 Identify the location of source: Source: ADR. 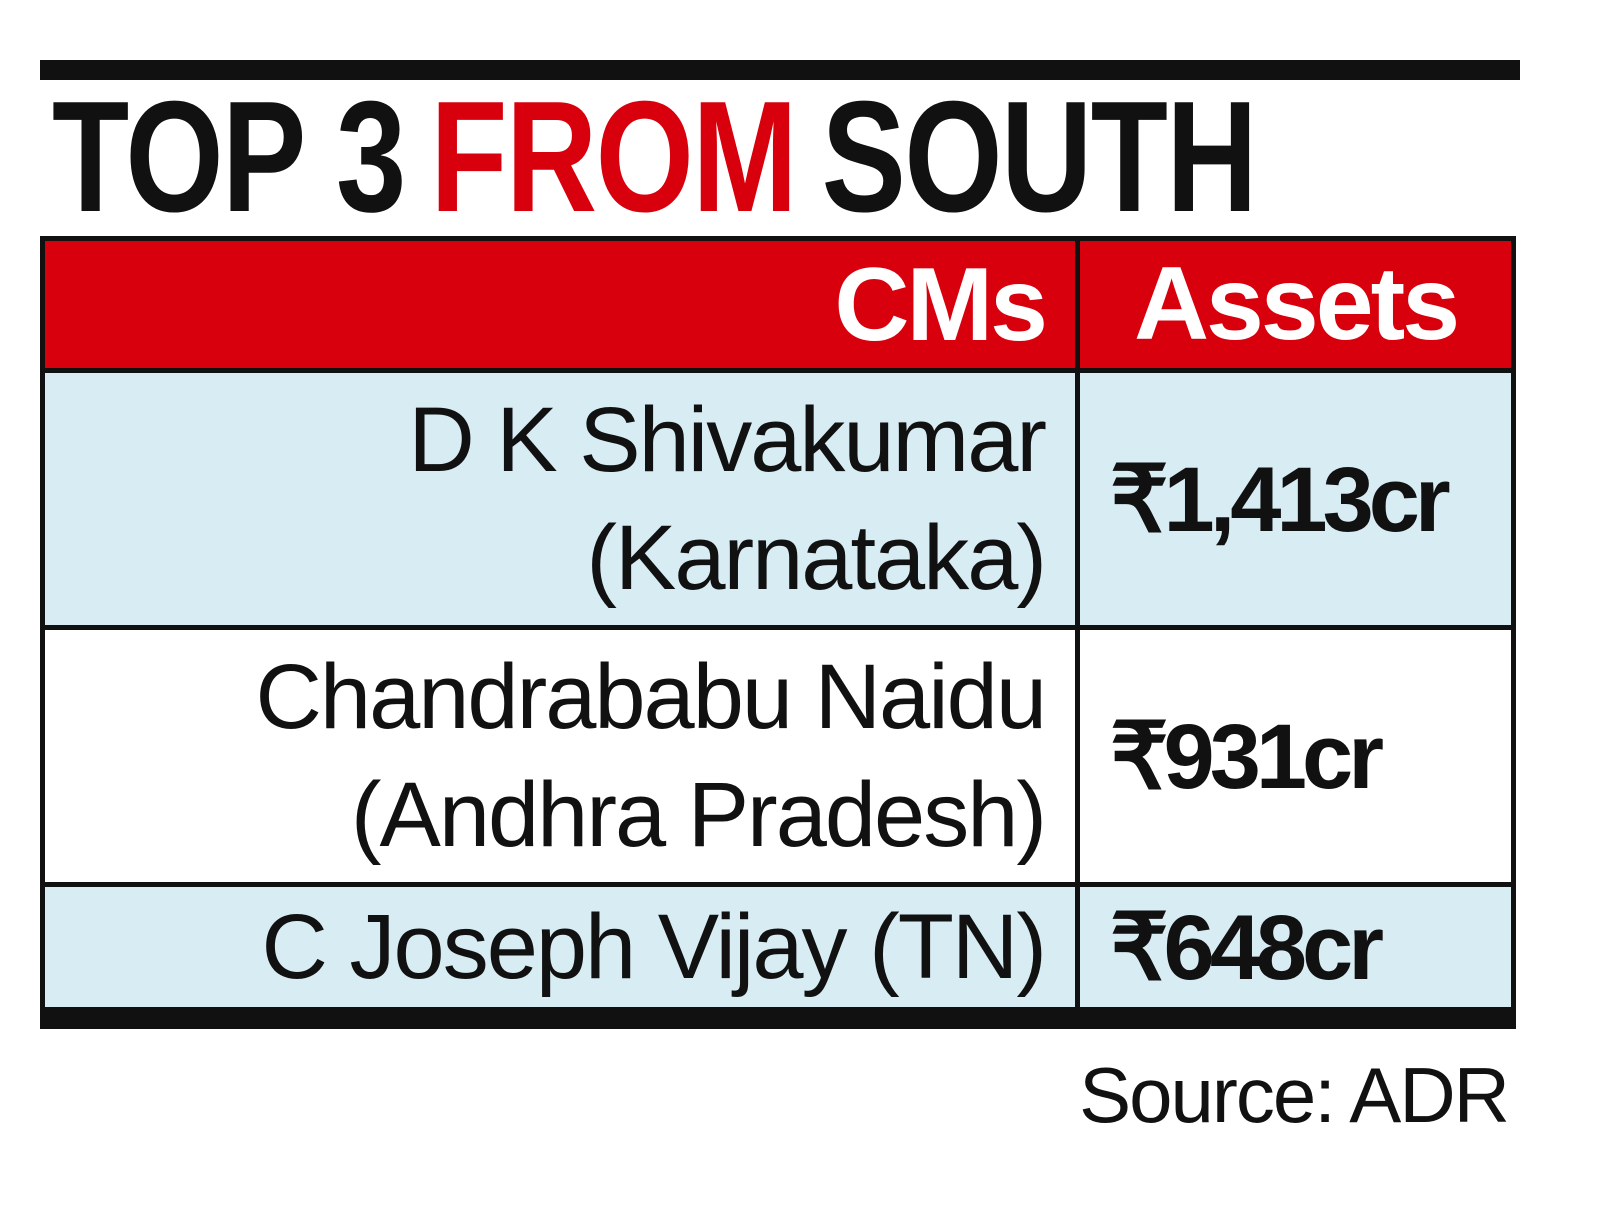
(1294, 1095).